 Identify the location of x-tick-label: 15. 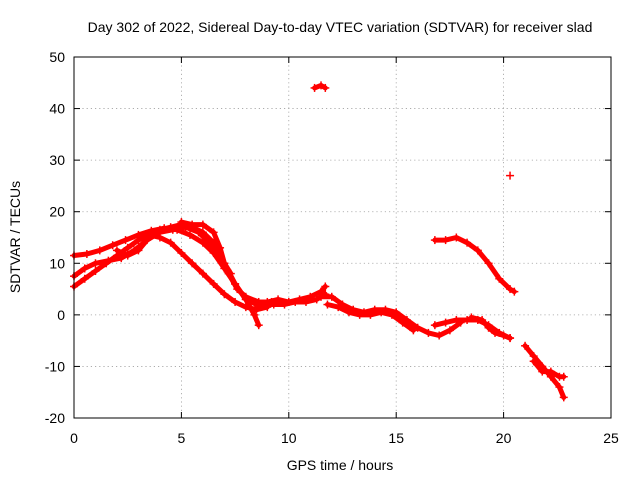
(396, 438).